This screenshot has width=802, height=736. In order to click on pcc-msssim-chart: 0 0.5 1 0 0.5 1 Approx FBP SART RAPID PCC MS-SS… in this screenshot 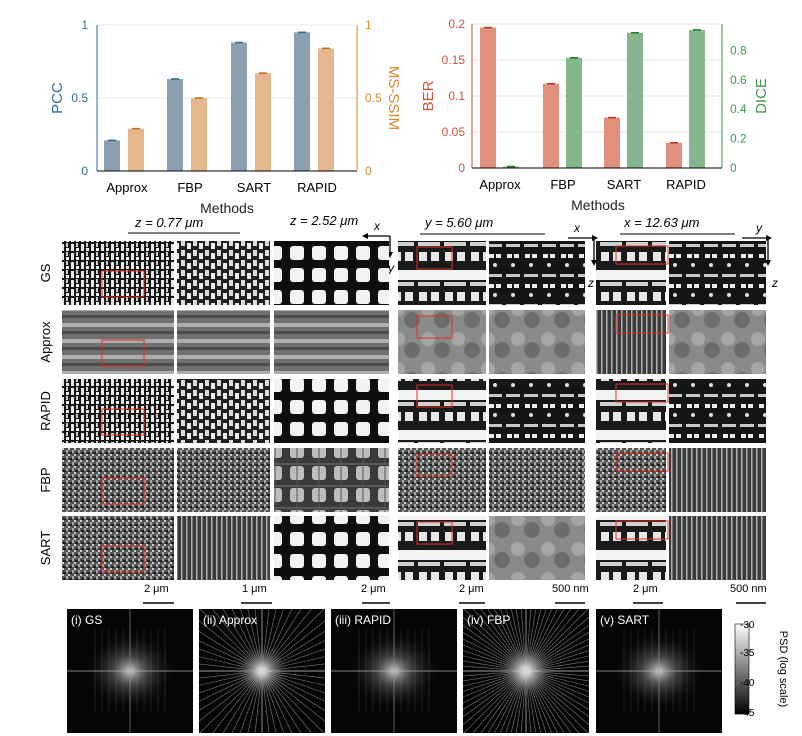, I will do `click(225, 117)`.